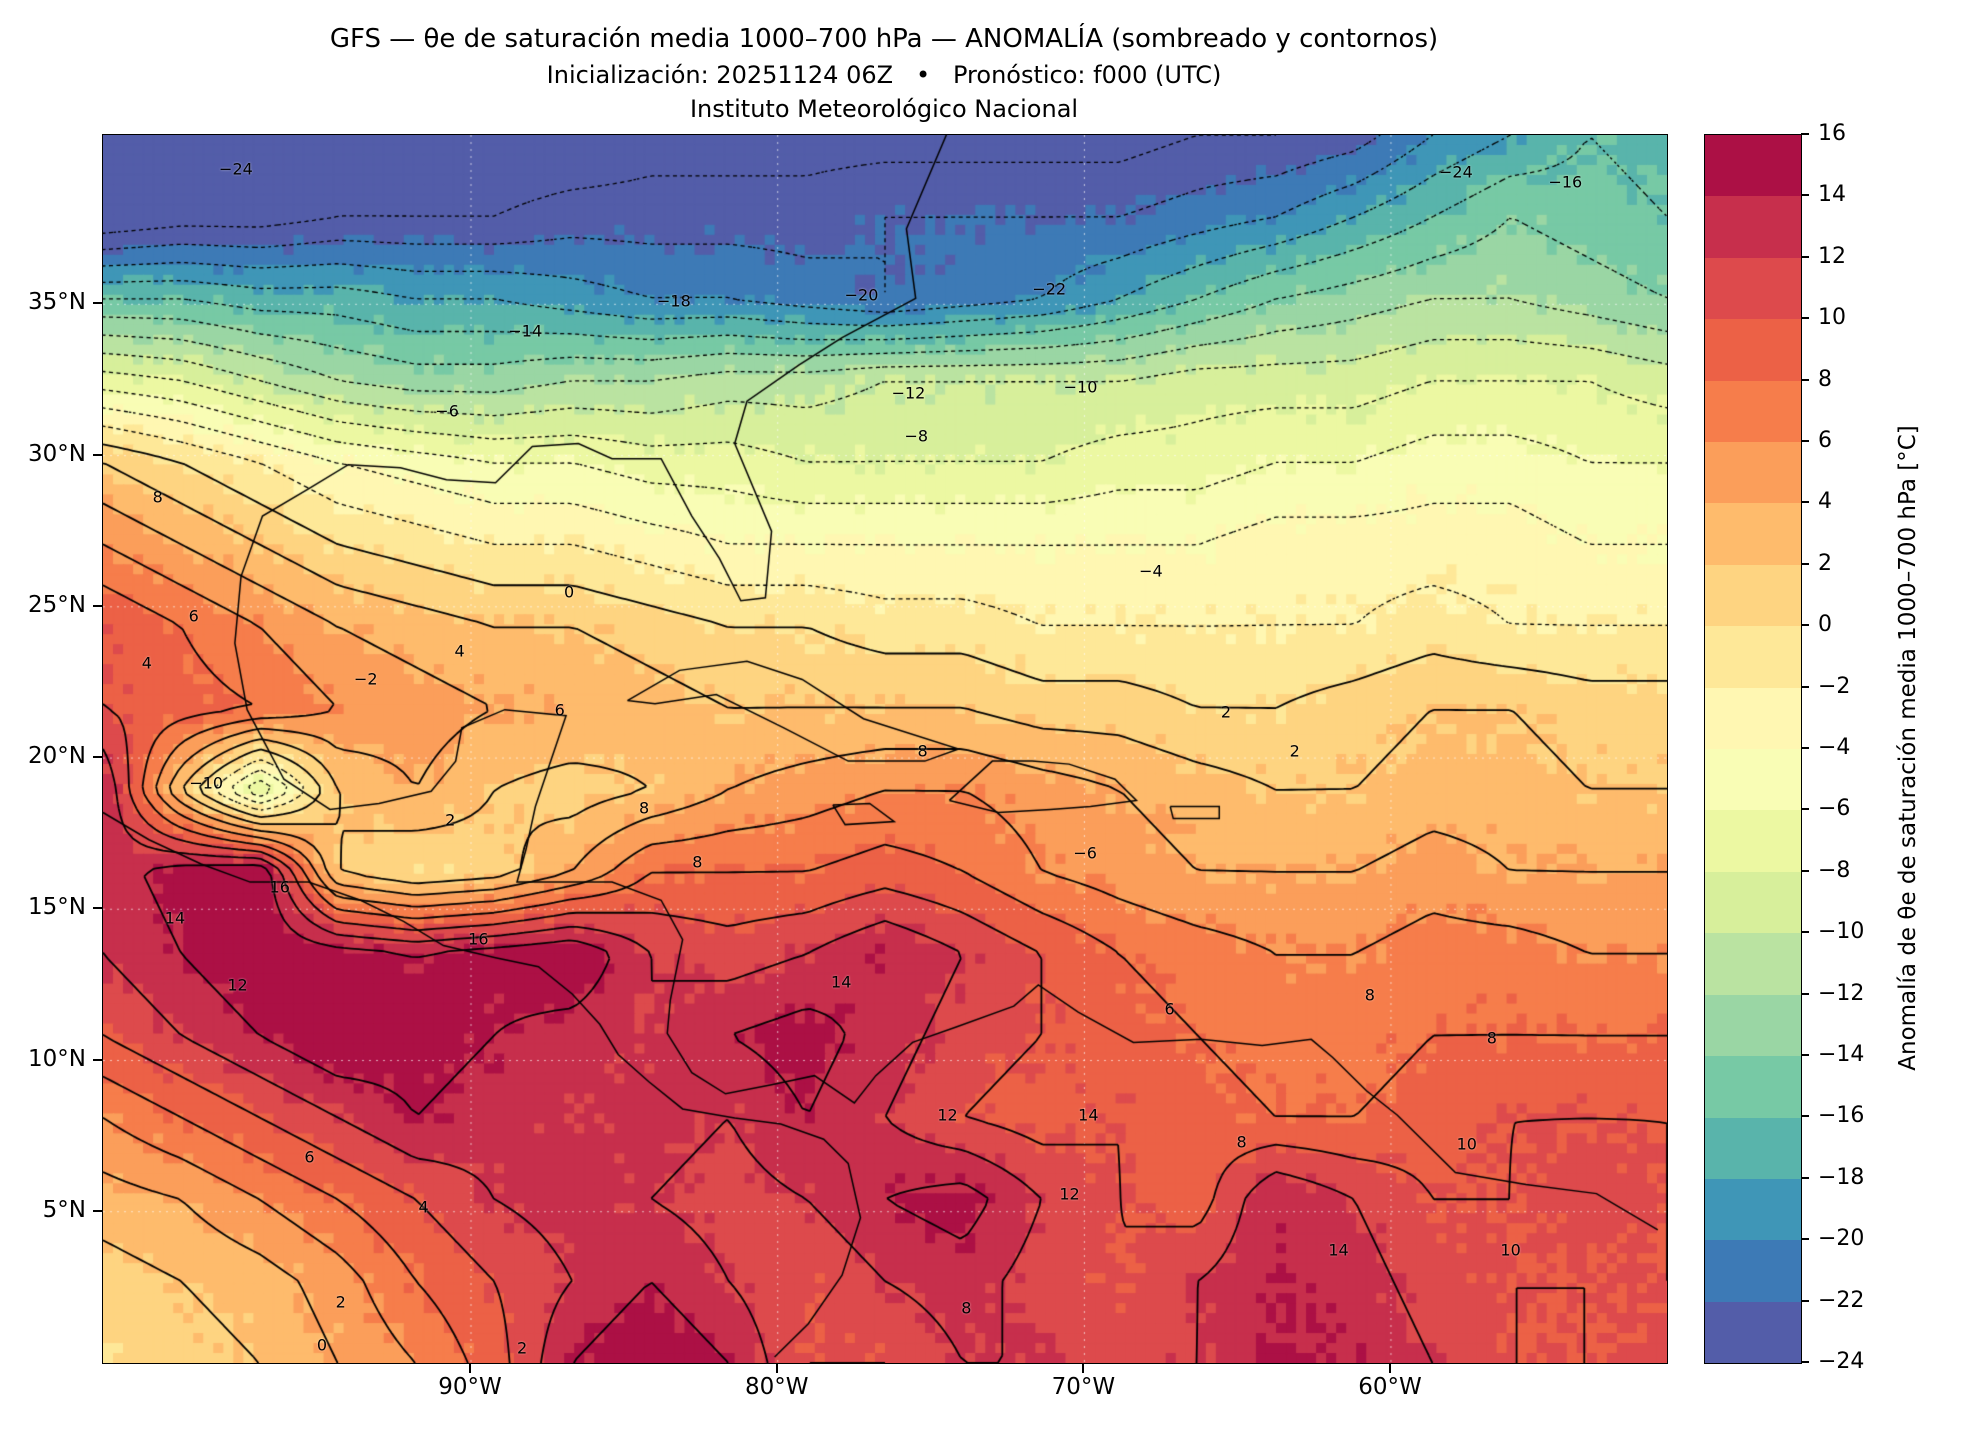 The width and height of the screenshot is (1980, 1440). Describe the element at coordinates (1834, 747) in the screenshot. I see `colorbar-tick-label: −4` at that location.